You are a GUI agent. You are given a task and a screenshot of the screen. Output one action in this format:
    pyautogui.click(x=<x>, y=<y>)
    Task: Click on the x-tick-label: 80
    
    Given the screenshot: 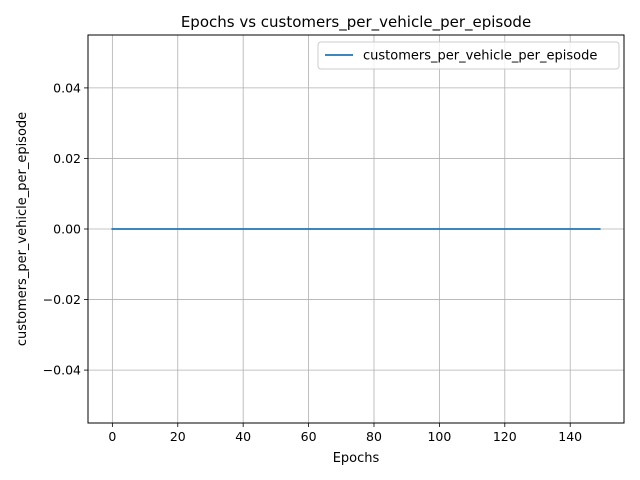 What is the action you would take?
    pyautogui.click(x=374, y=436)
    